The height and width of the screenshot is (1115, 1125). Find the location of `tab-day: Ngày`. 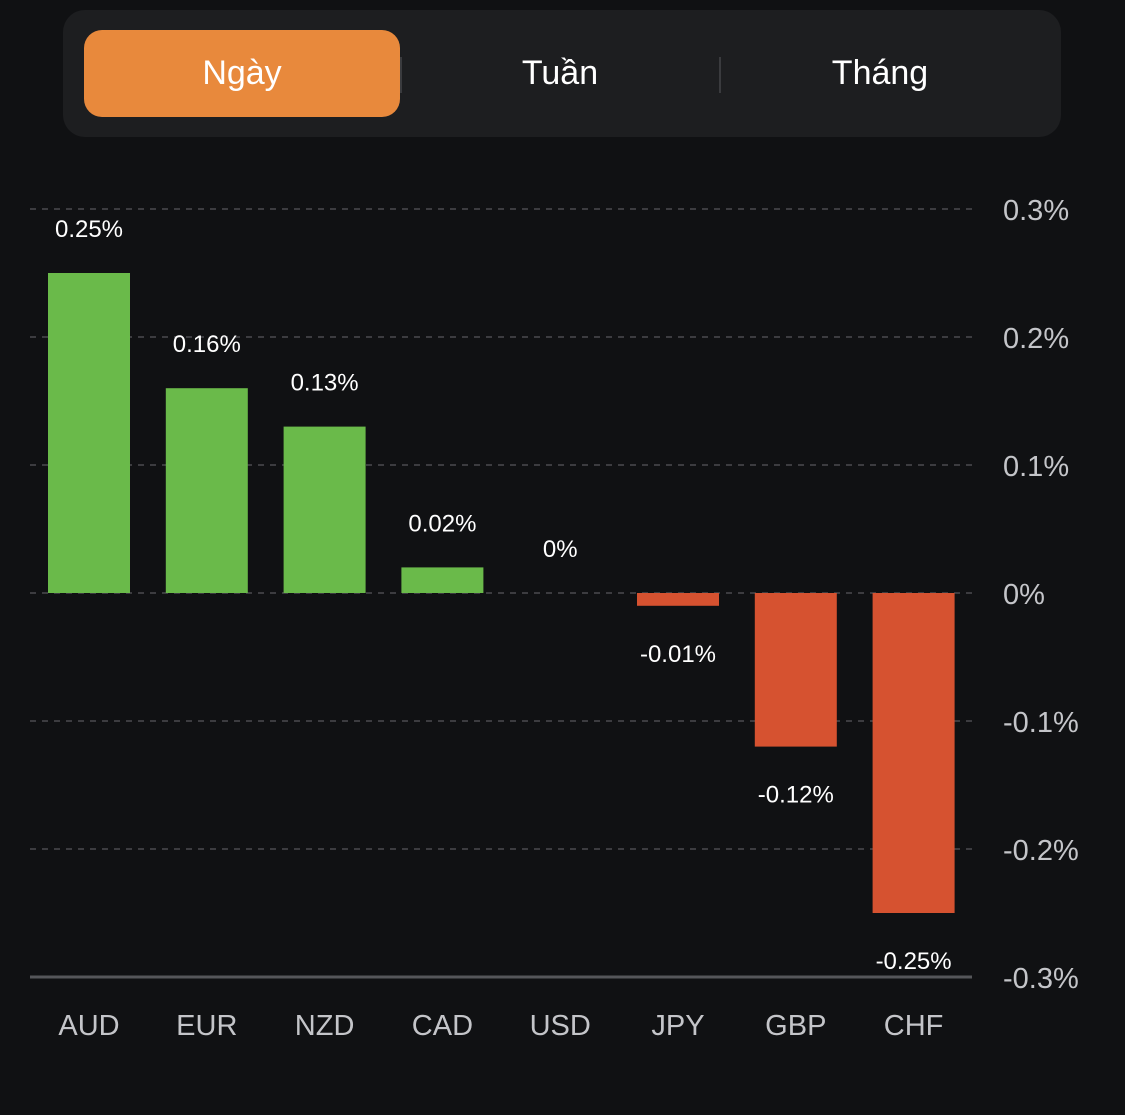

tab-day: Ngày is located at coordinates (242, 73).